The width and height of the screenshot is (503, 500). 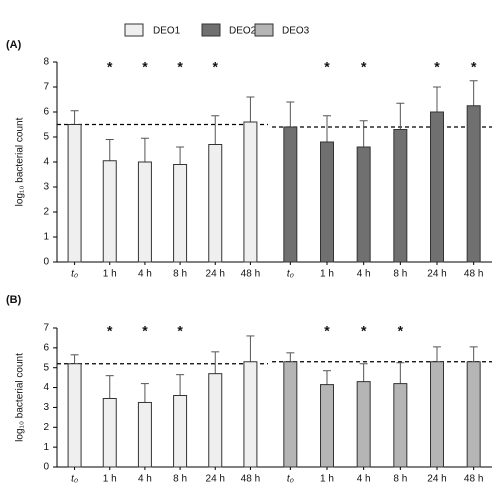 What do you see at coordinates (14, 300) in the screenshot?
I see `panel-label: (B)` at bounding box center [14, 300].